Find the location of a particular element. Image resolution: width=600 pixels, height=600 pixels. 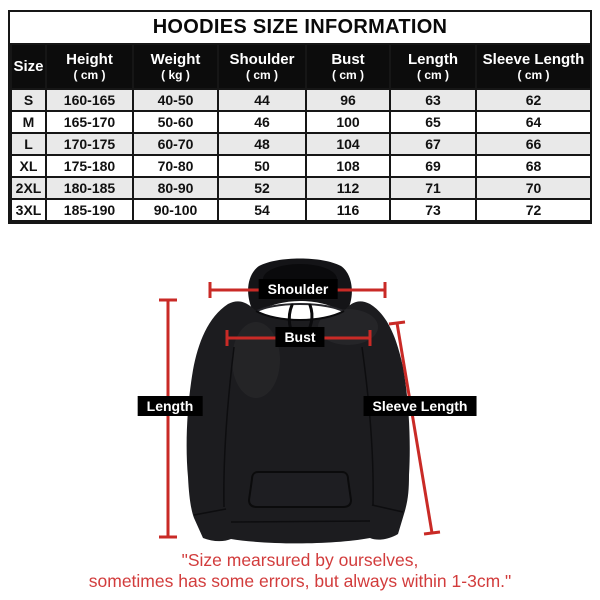

cell-height: 165-170 is located at coordinates (89, 122).